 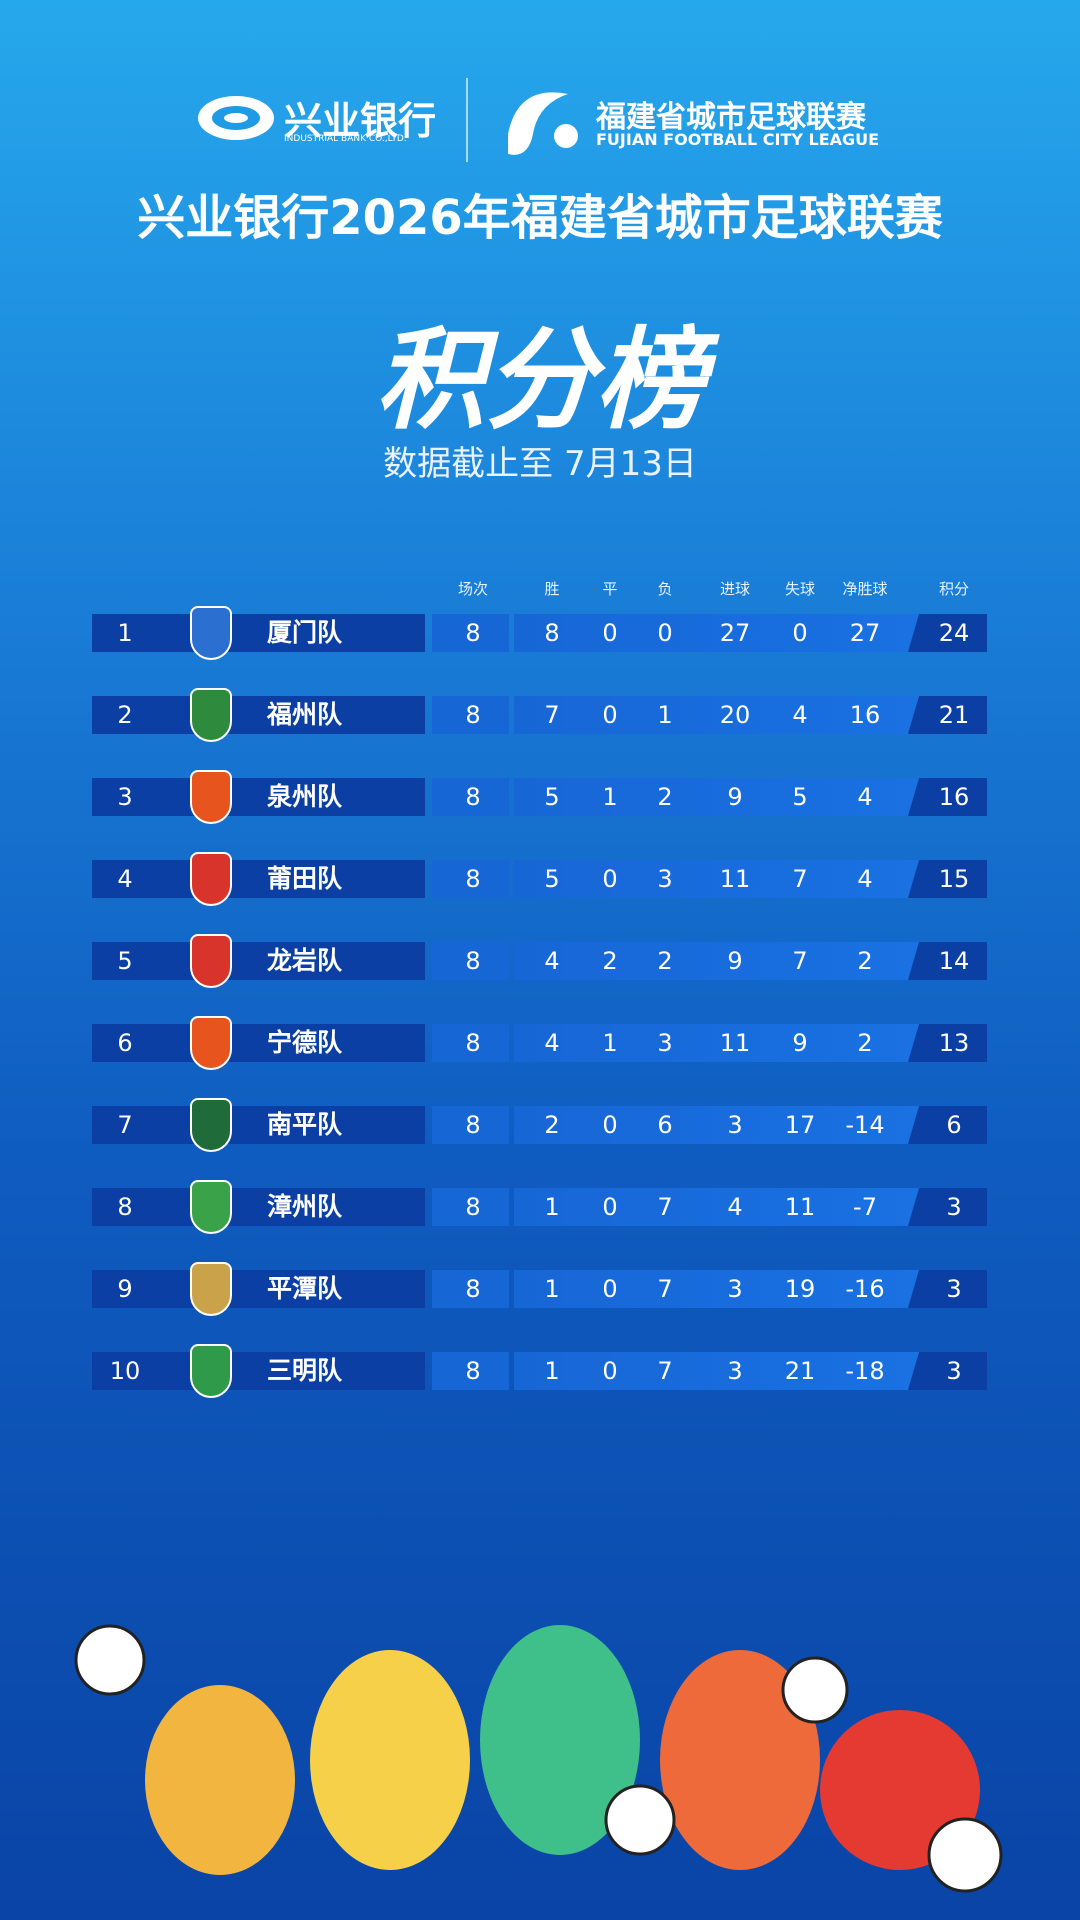 What do you see at coordinates (125, 1125) in the screenshot?
I see `rank: 7` at bounding box center [125, 1125].